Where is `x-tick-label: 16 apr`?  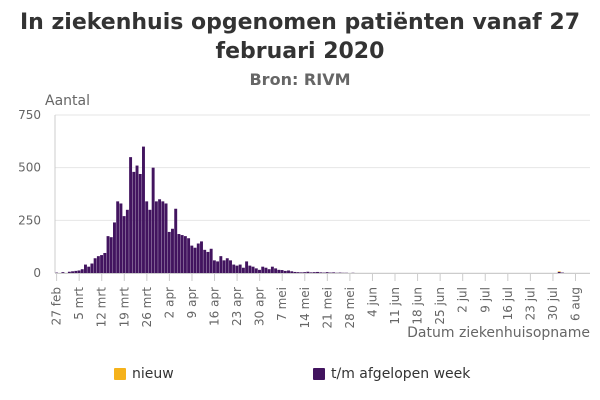
x-tick-label: 16 apr is located at coordinates (215, 306).